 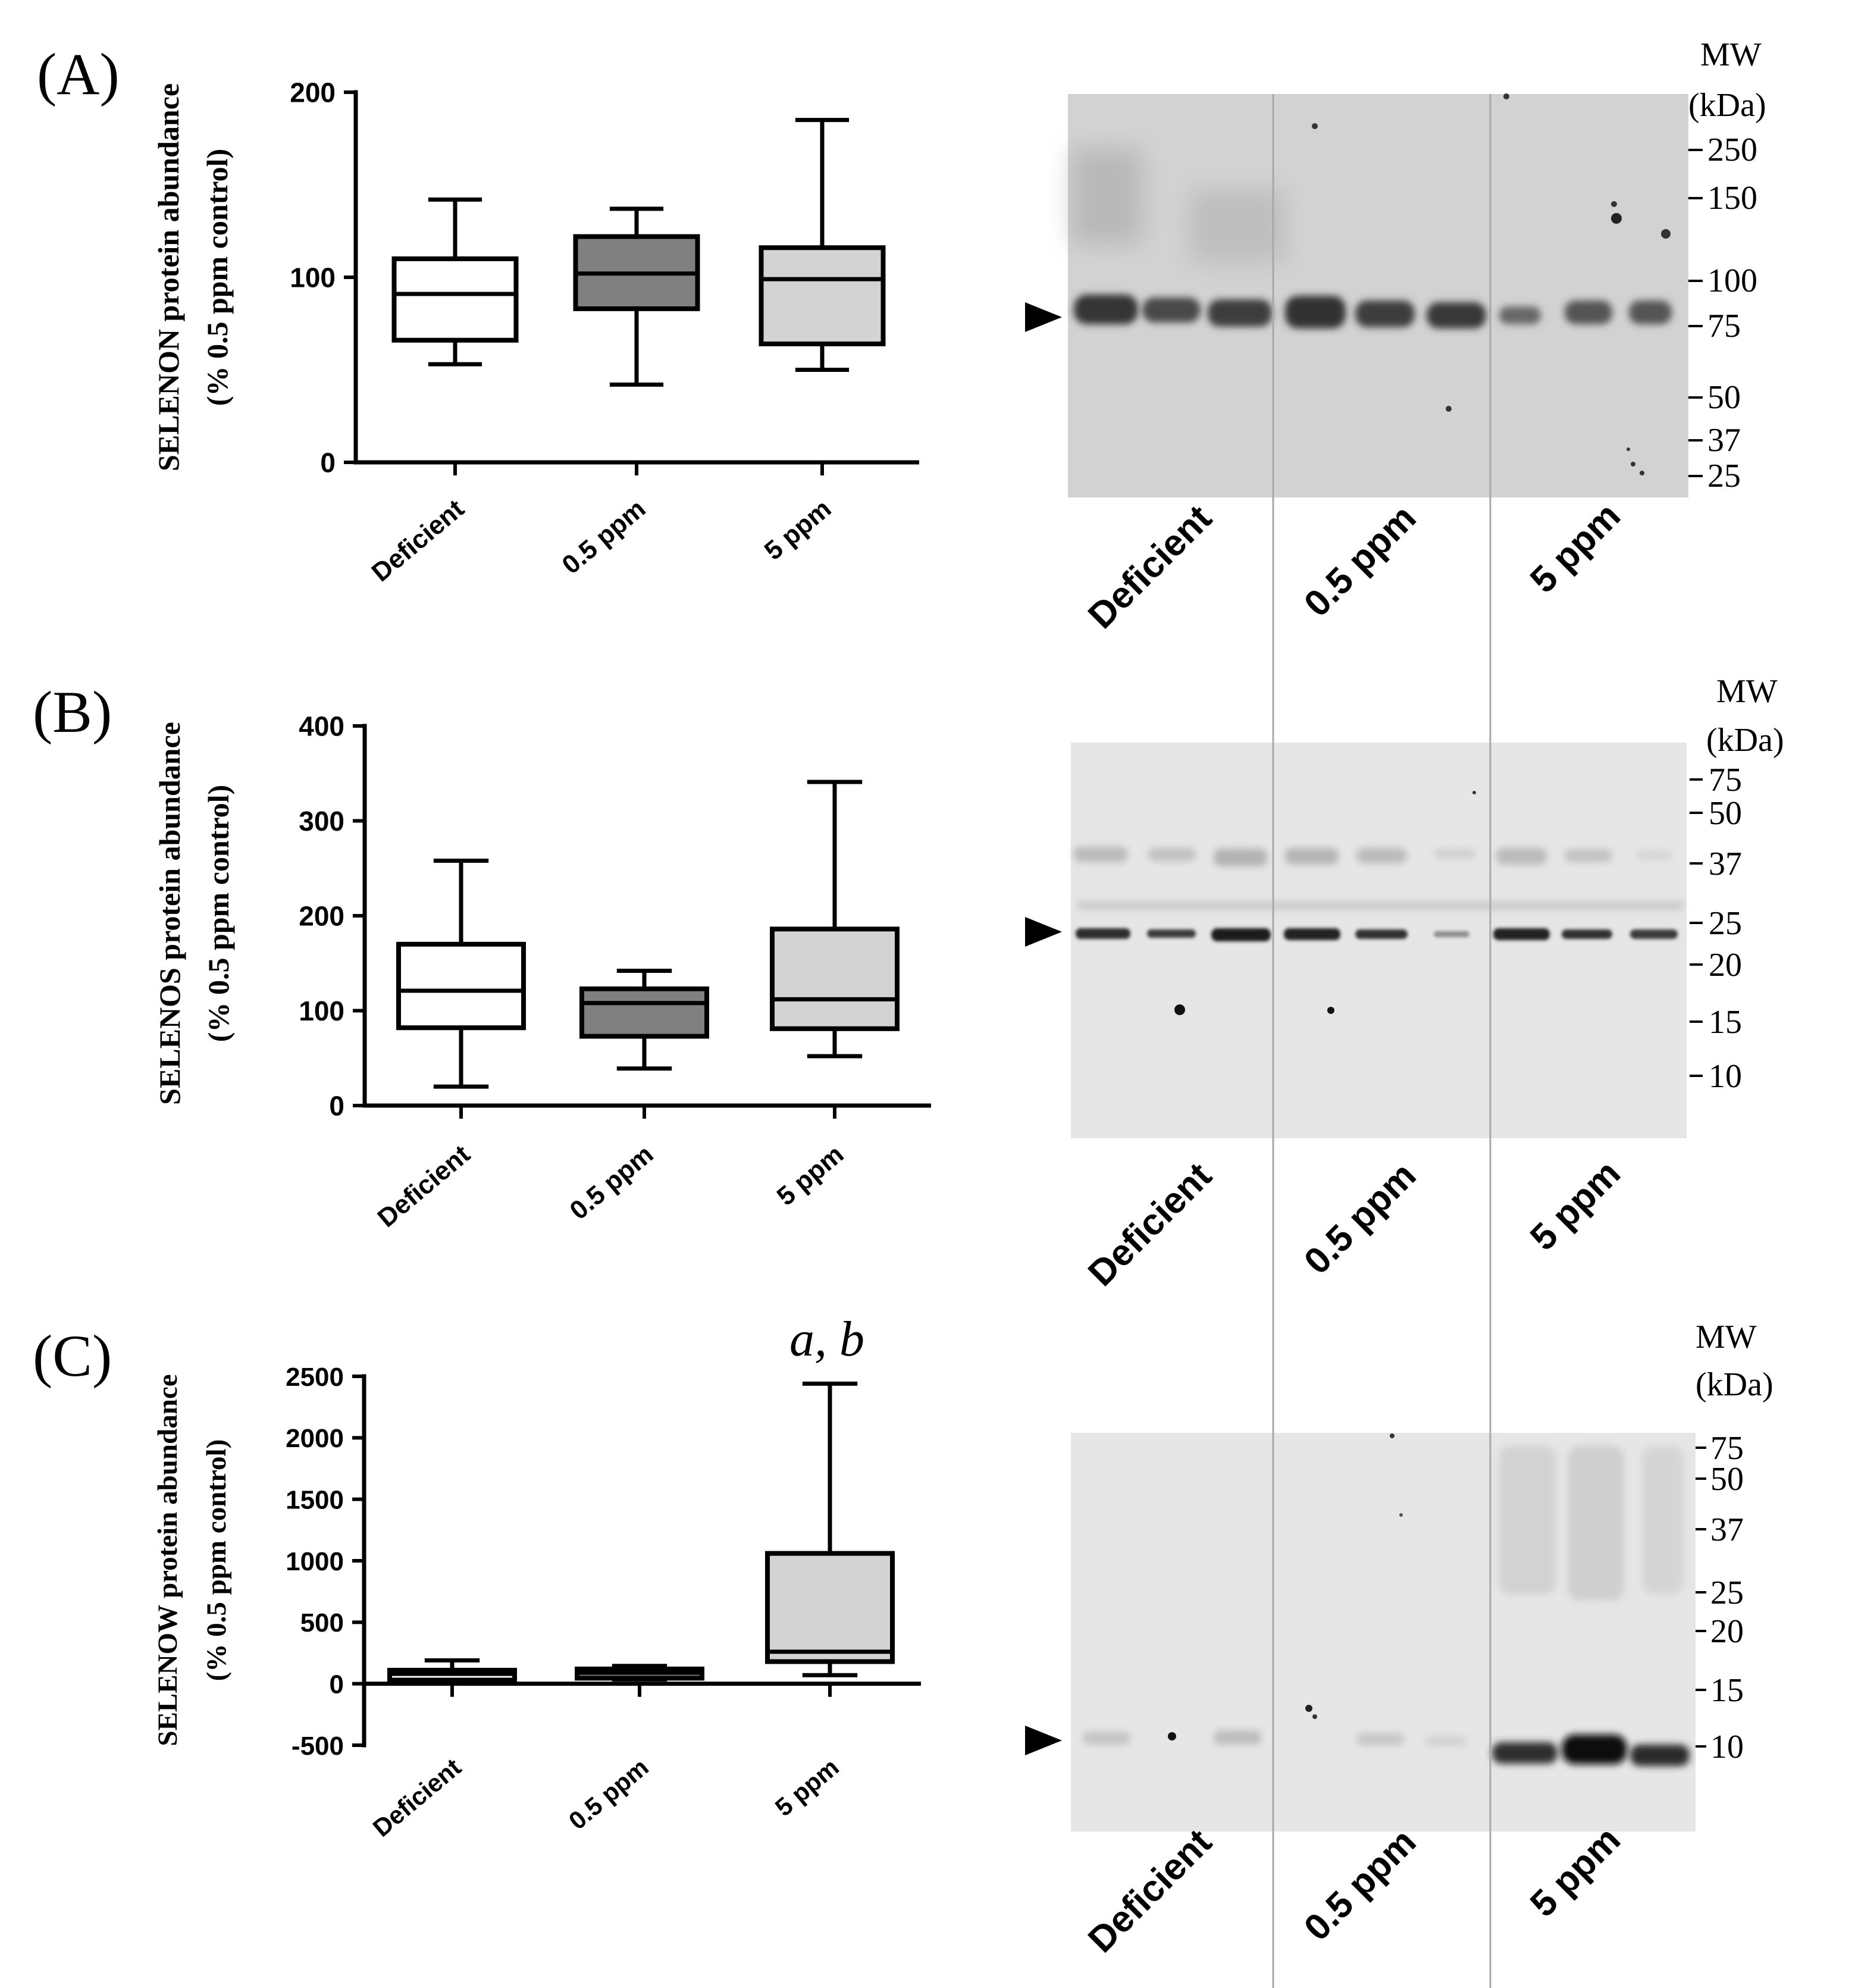 What do you see at coordinates (1727, 105) in the screenshot?
I see `mw-header-a: (kDa)` at bounding box center [1727, 105].